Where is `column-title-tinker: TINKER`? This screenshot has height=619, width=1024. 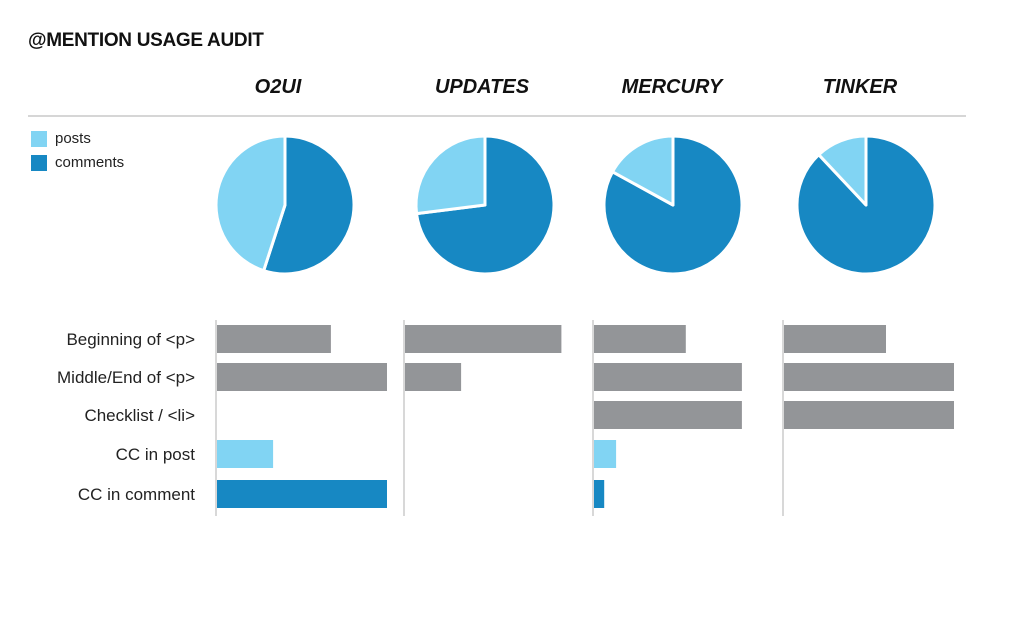 column-title-tinker: TINKER is located at coordinates (860, 87).